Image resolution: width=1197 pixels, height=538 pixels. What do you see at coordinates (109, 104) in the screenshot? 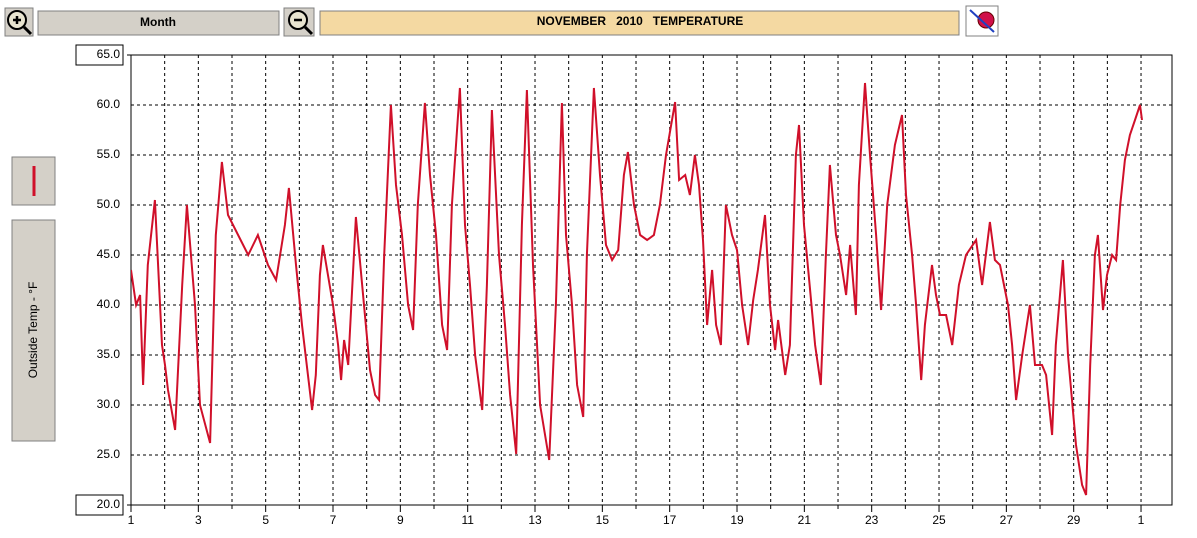
I see `y-tick-label: 60.0` at bounding box center [109, 104].